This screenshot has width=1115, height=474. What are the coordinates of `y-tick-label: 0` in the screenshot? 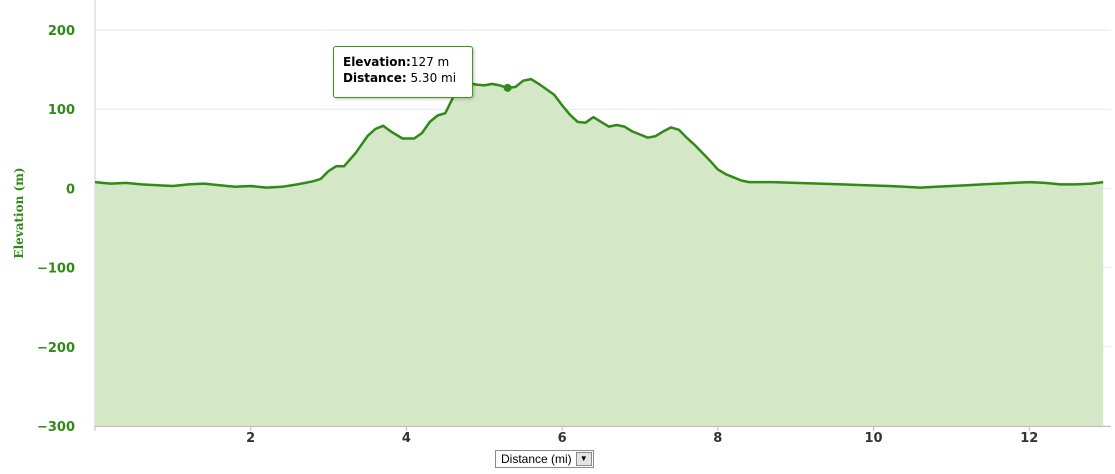 It's located at (70, 189).